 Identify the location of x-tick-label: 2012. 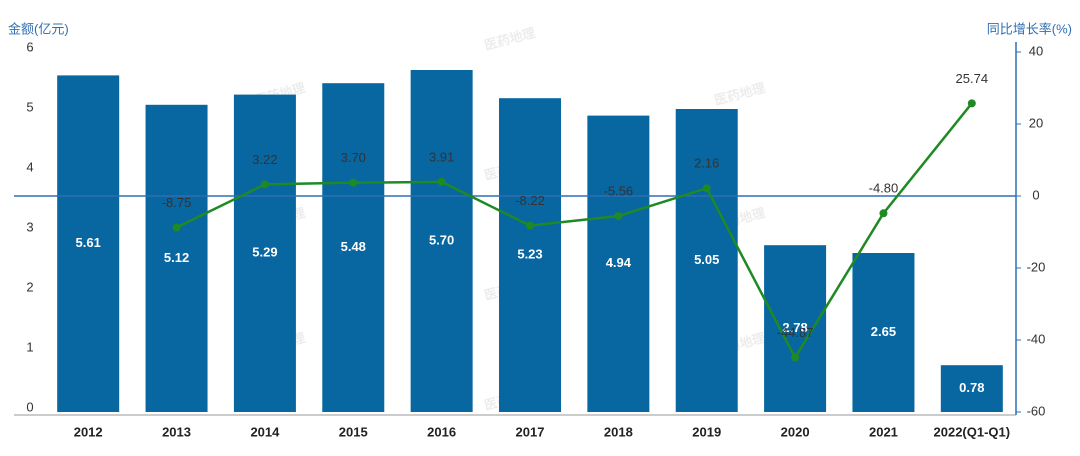
(88, 431).